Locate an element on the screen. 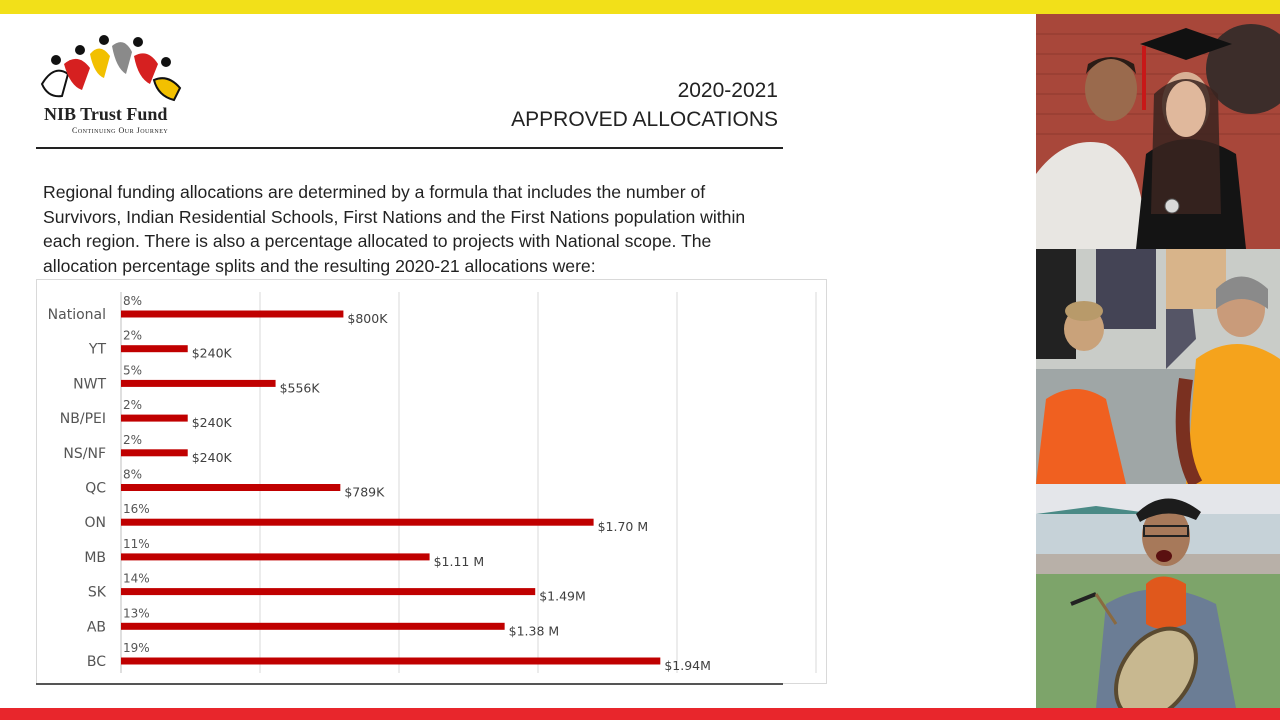  nib-trust-fund-logo: NIB Trust Fund Continuing Our Journey is located at coordinates (112, 88).